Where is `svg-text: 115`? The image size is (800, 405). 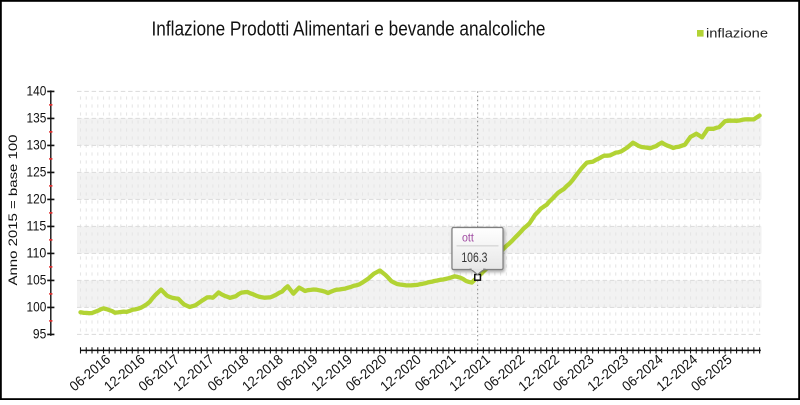 svg-text: 115 is located at coordinates (37, 225).